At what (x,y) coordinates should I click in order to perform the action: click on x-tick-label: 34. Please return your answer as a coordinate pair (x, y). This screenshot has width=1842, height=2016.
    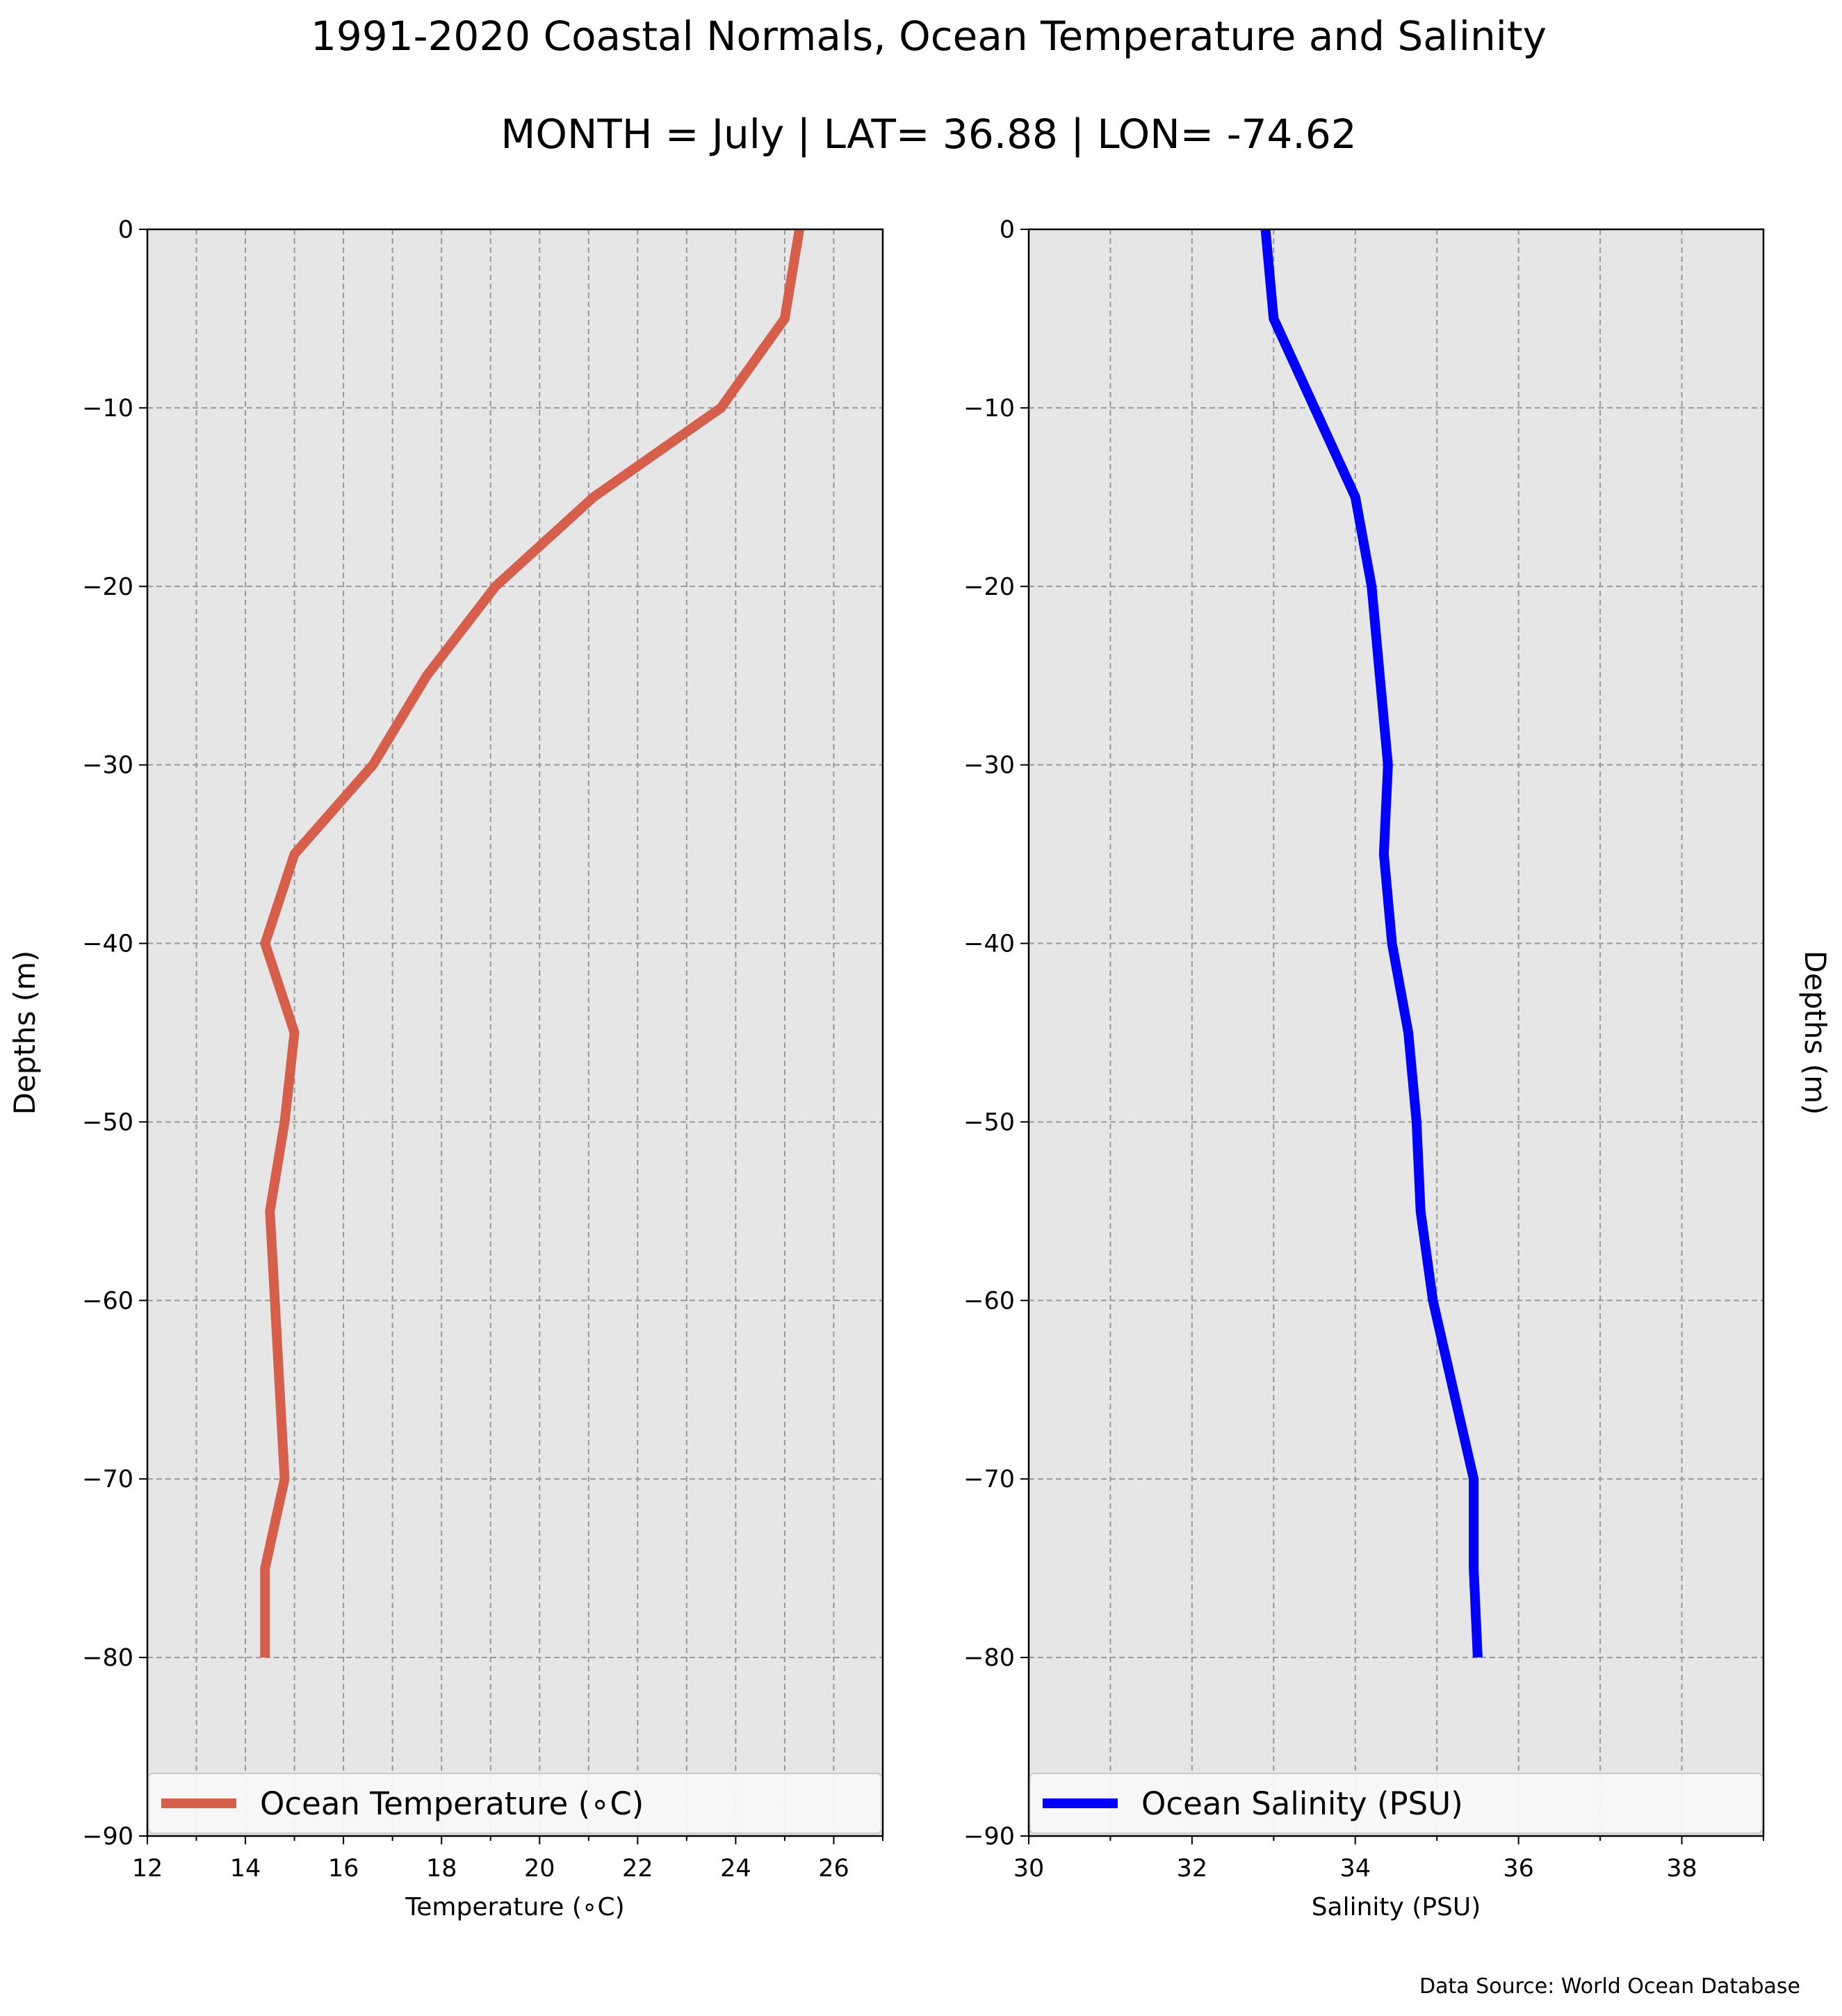
    Looking at the image, I should click on (1355, 1869).